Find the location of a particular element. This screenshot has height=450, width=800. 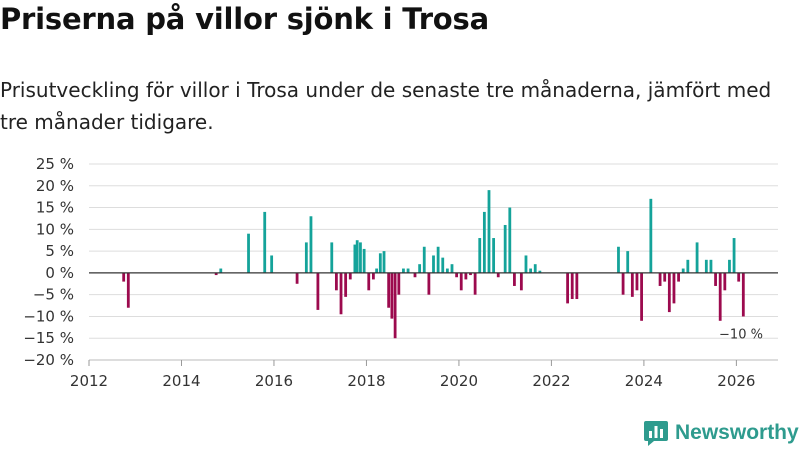

y-tick-label: 15 % is located at coordinates (55, 208).